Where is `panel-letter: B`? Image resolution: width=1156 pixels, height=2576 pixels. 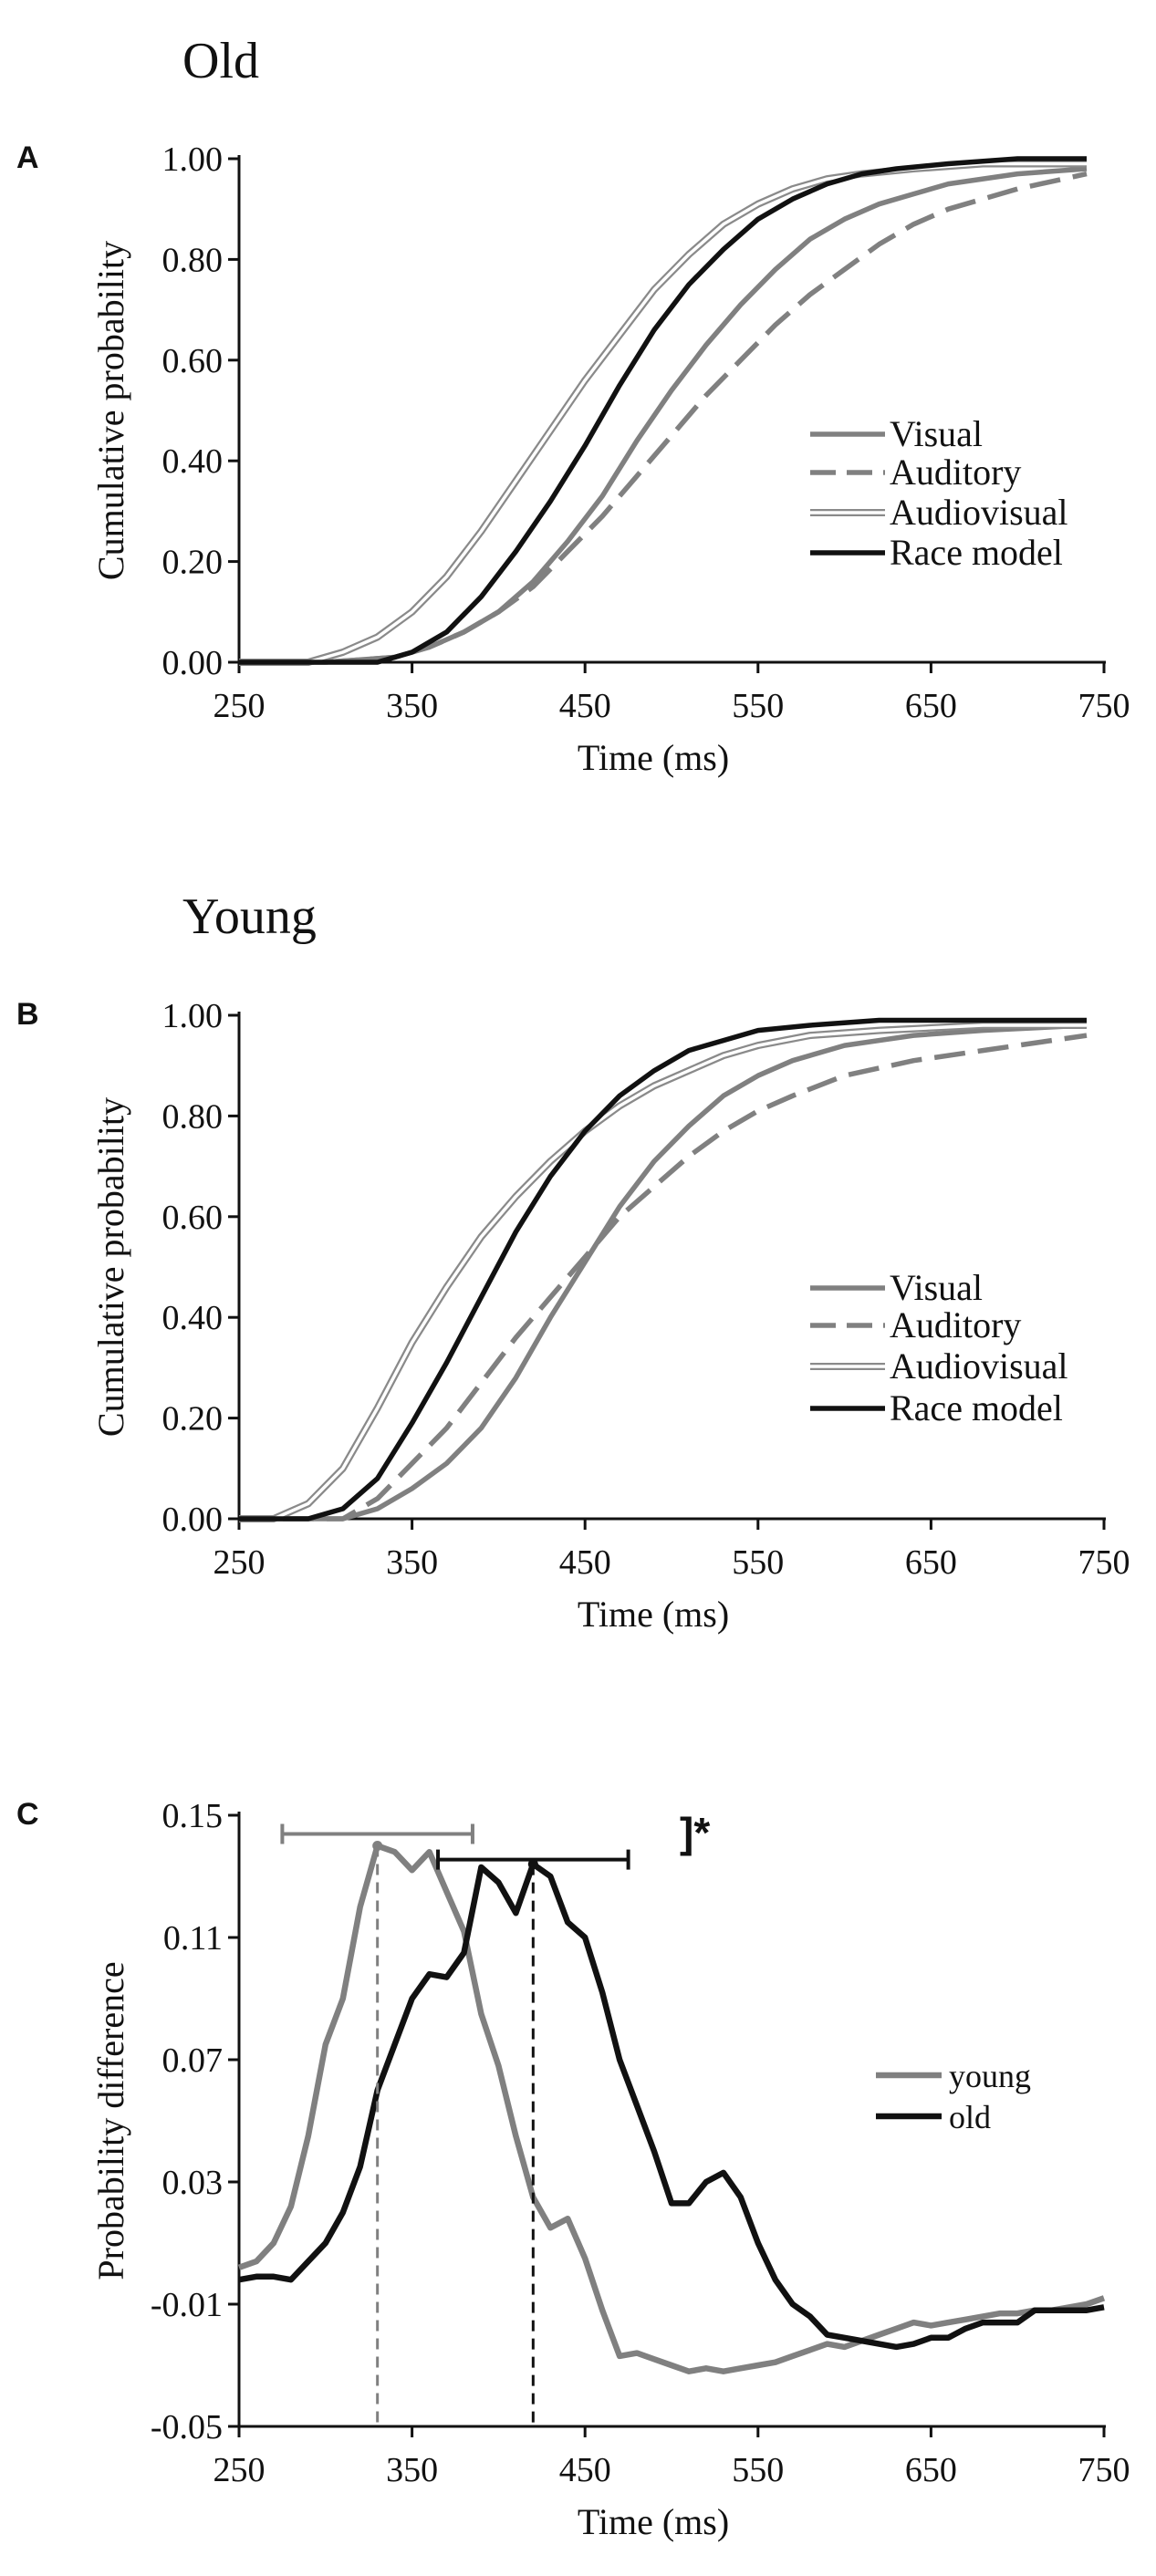
panel-letter: B is located at coordinates (27, 1015).